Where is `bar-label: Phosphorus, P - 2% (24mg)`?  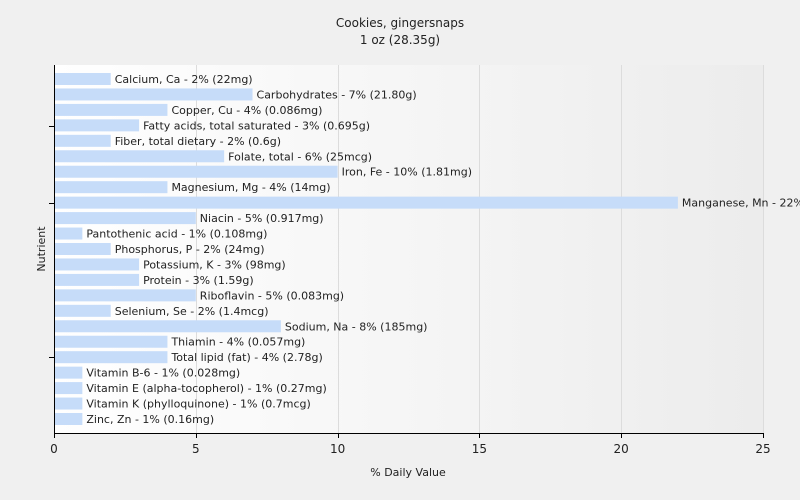 bar-label: Phosphorus, P - 2% (24mg) is located at coordinates (190, 249).